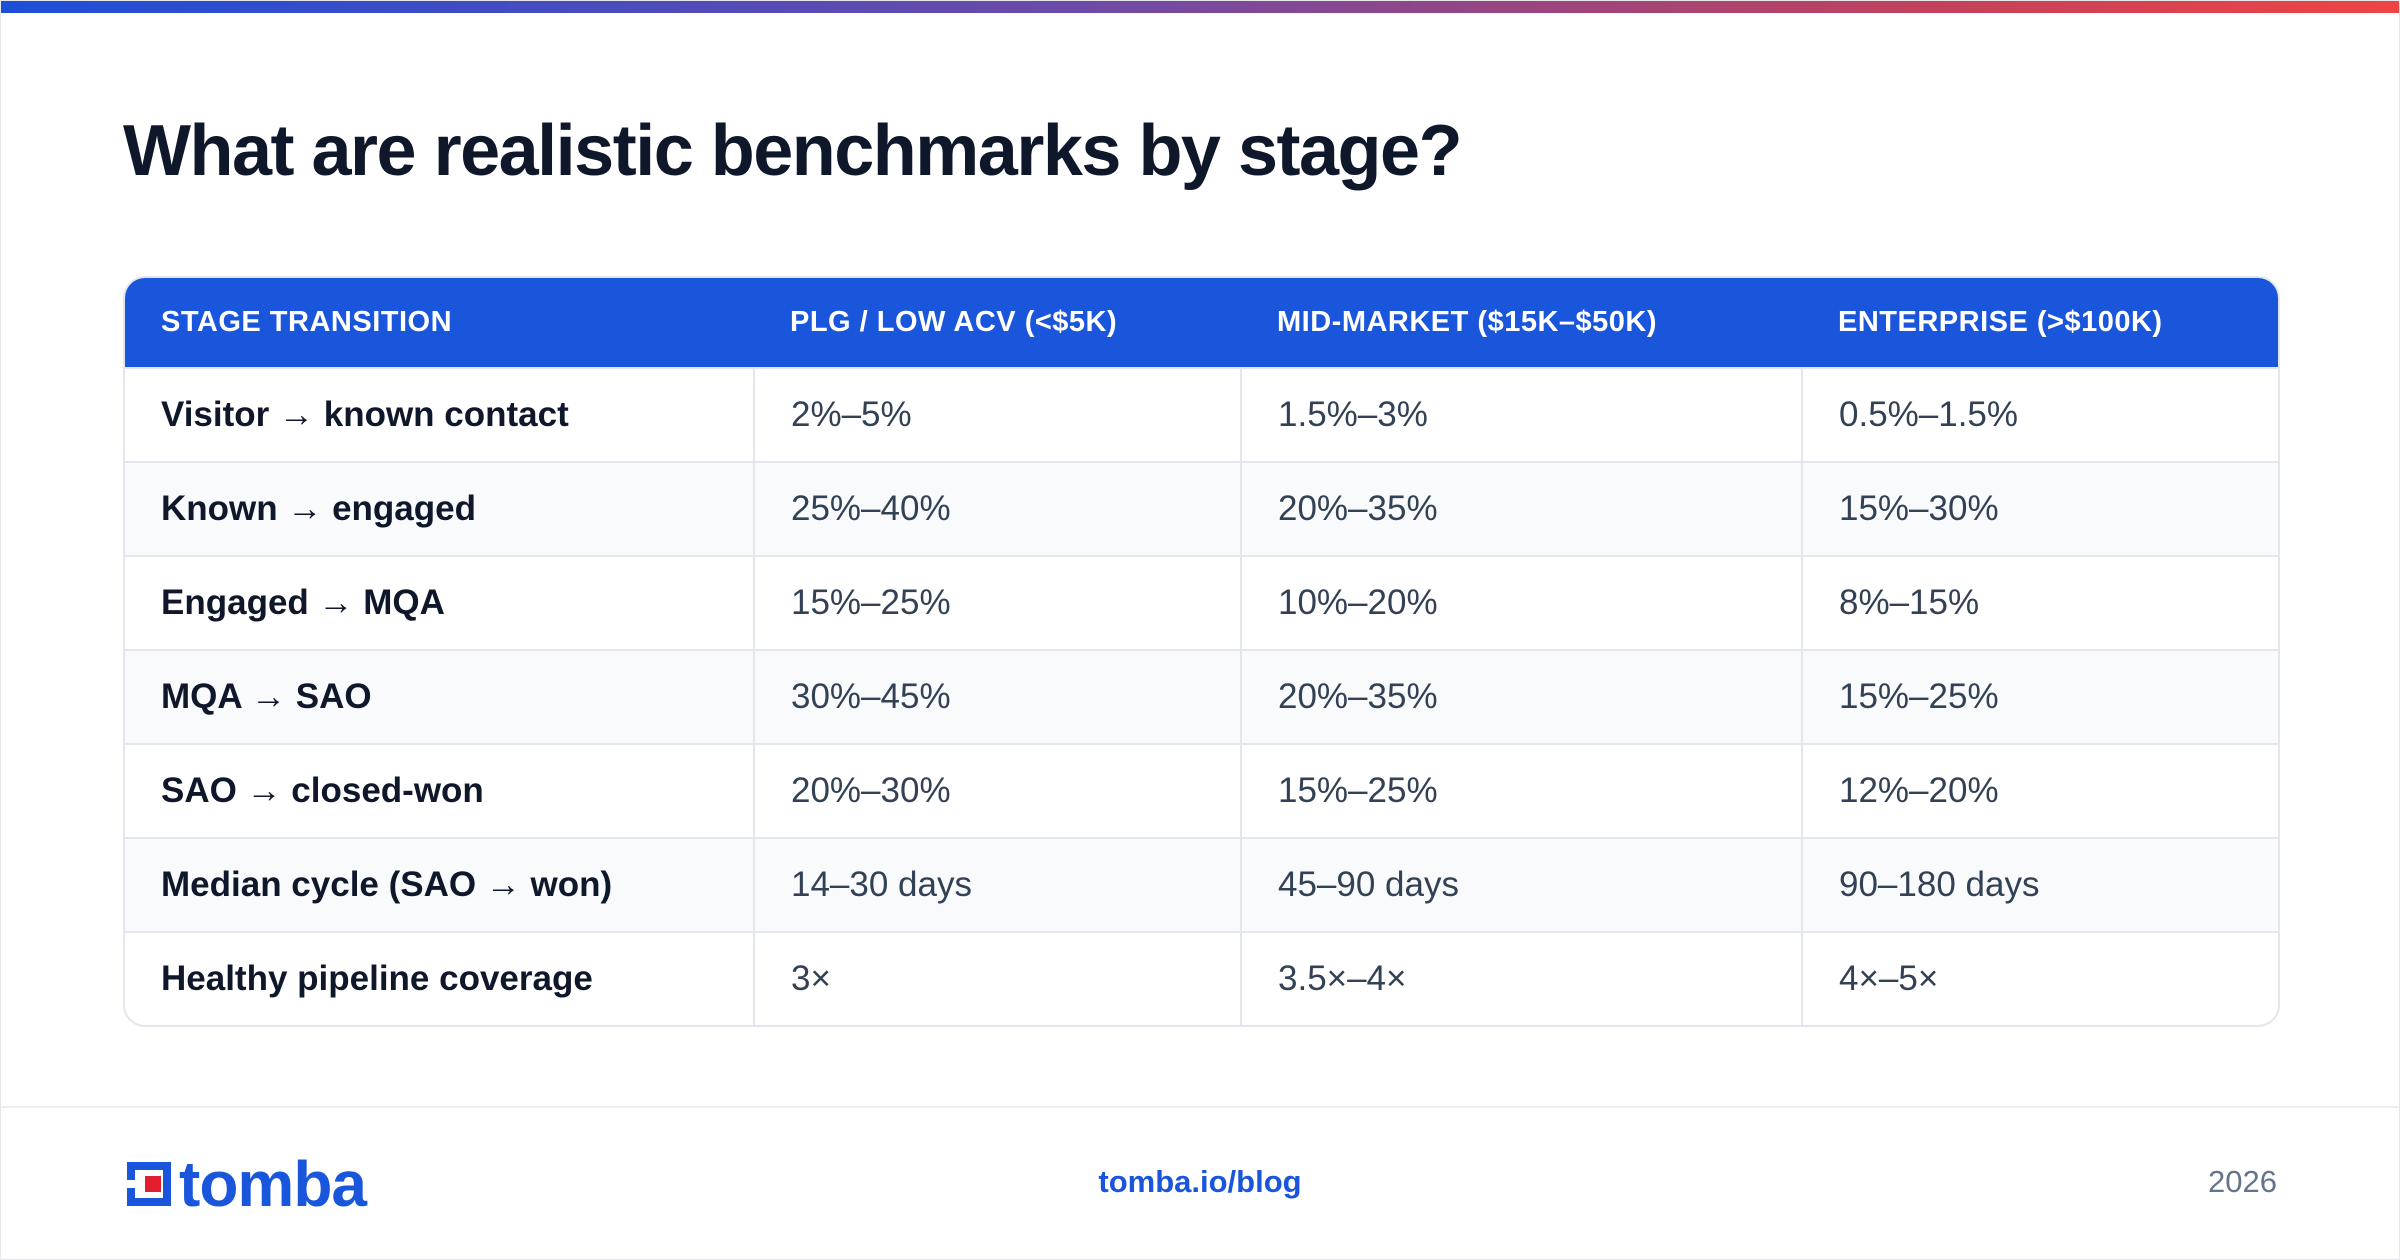 The image size is (2400, 1260). Describe the element at coordinates (1200, 7) in the screenshot. I see `top-gradient-bar` at that location.